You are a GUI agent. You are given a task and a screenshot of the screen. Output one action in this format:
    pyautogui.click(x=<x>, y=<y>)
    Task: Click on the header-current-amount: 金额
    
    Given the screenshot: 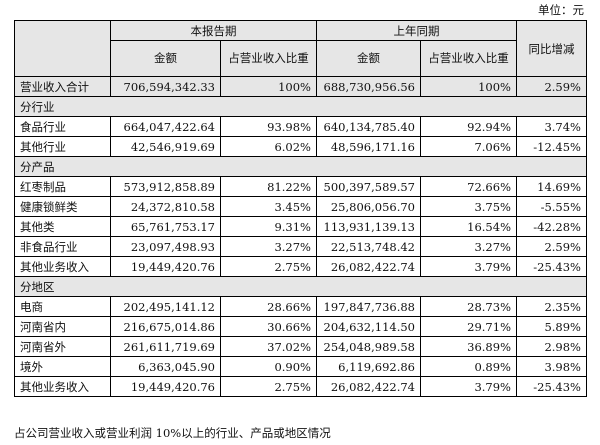 What is the action you would take?
    pyautogui.click(x=165, y=58)
    